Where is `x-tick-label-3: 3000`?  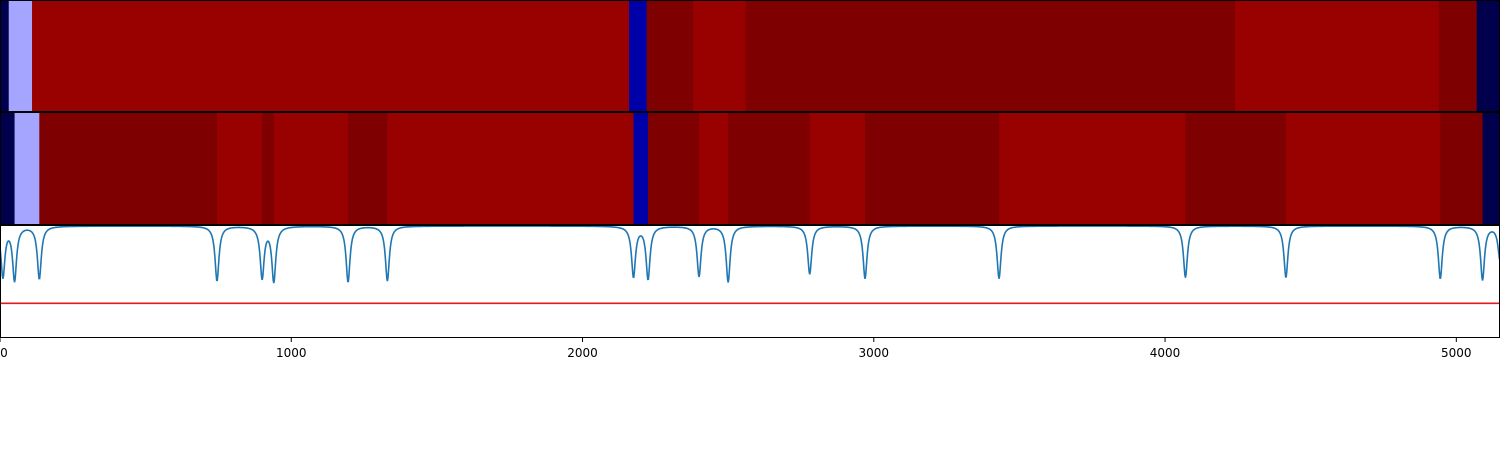 x-tick-label-3: 3000 is located at coordinates (874, 353).